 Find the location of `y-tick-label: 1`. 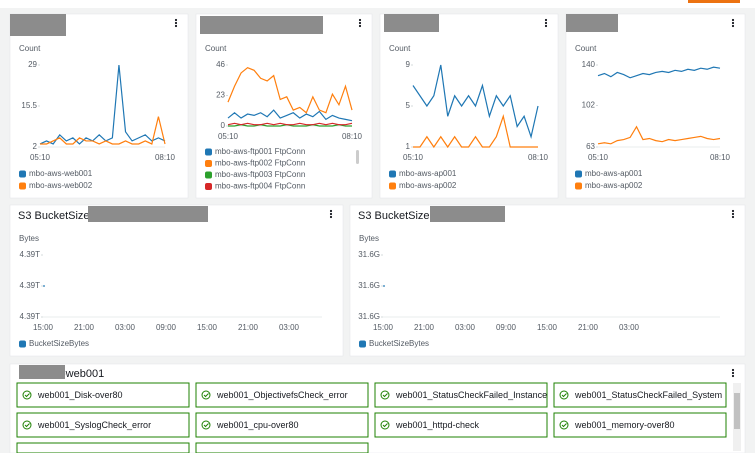

y-tick-label: 1 is located at coordinates (408, 146).